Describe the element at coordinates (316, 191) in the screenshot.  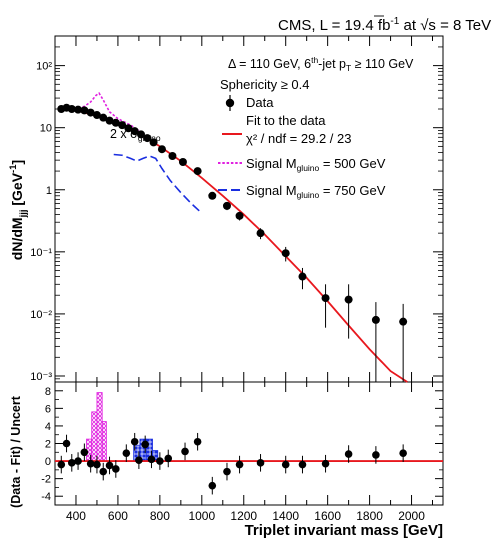
I see `legend-signal750-label: Signal Mgluino = 750 GeV` at that location.